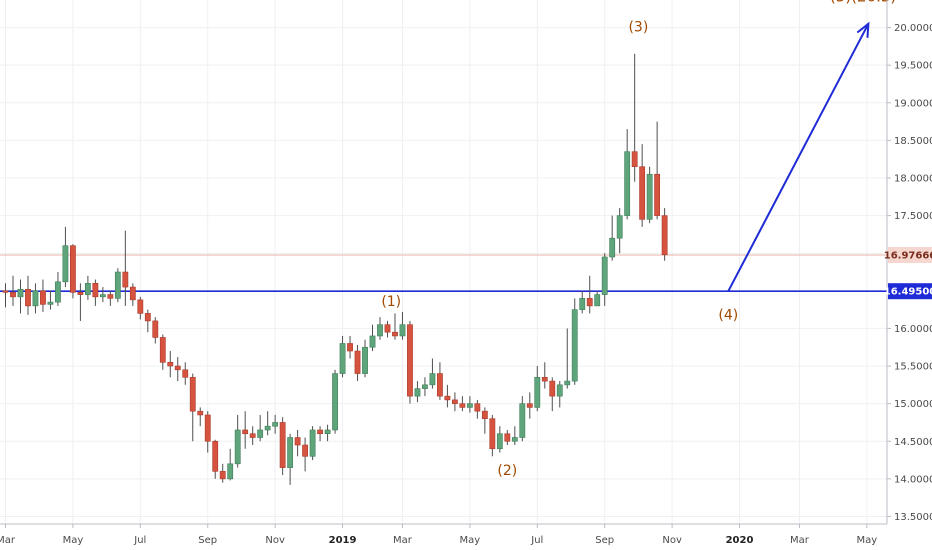 This screenshot has height=550, width=932. What do you see at coordinates (908, 291) in the screenshot?
I see `support-price-badge: 16.49500` at bounding box center [908, 291].